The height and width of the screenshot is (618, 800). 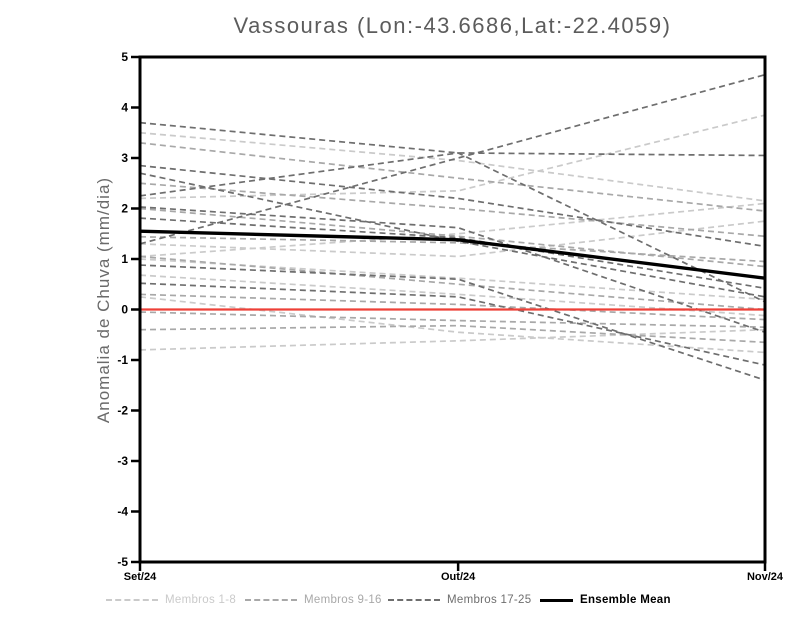 What do you see at coordinates (122, 562) in the screenshot?
I see `svg-text: -5` at bounding box center [122, 562].